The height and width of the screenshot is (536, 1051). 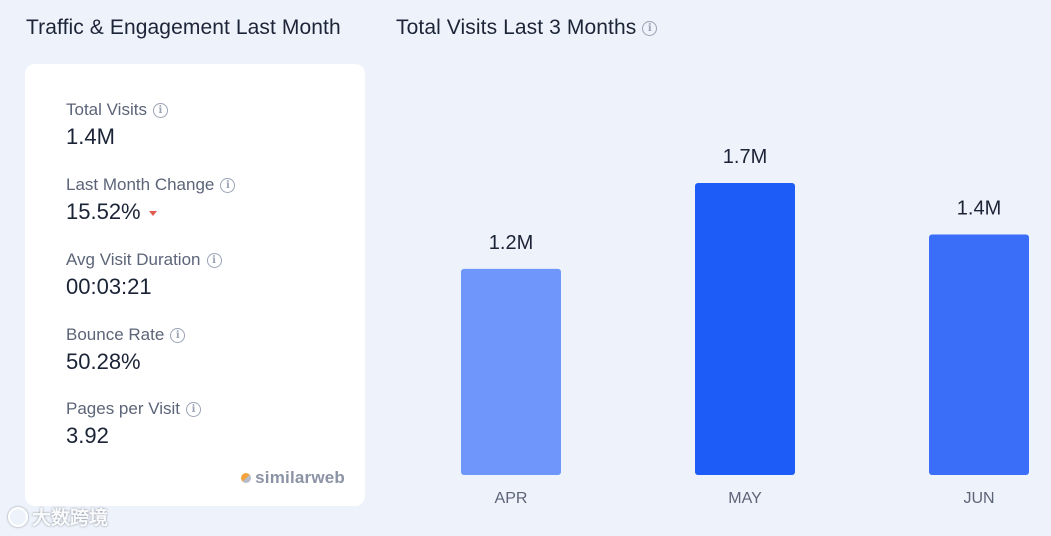 I want to click on traffic-engagement-title: Traffic & Engagement Last Month, so click(x=183, y=28).